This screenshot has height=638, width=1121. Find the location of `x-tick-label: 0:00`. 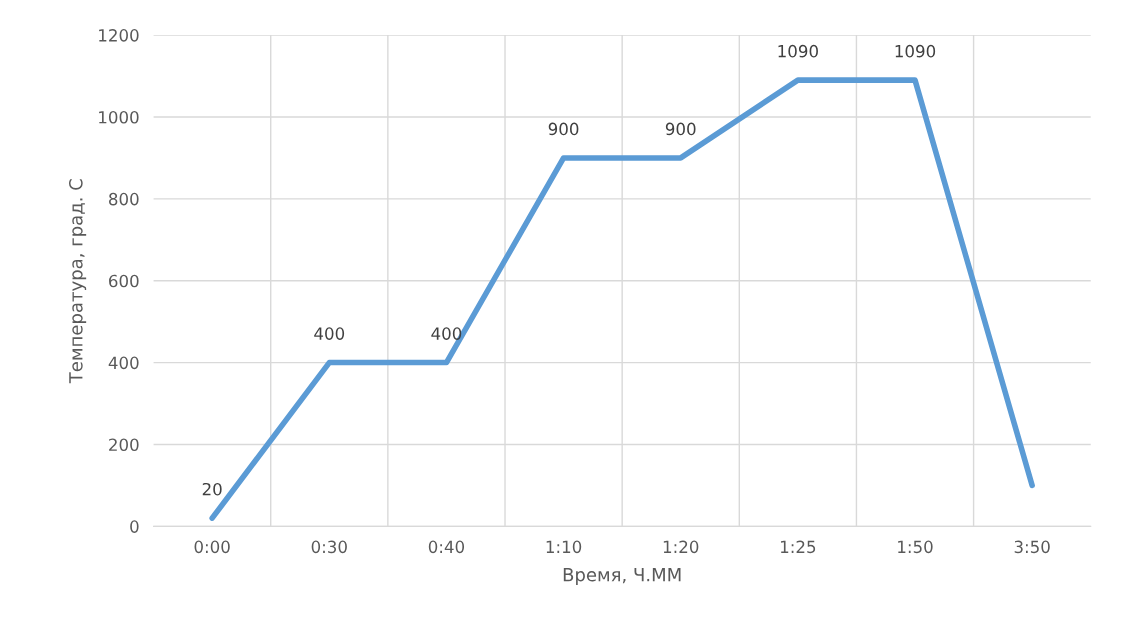

x-tick-label: 0:00 is located at coordinates (212, 547).